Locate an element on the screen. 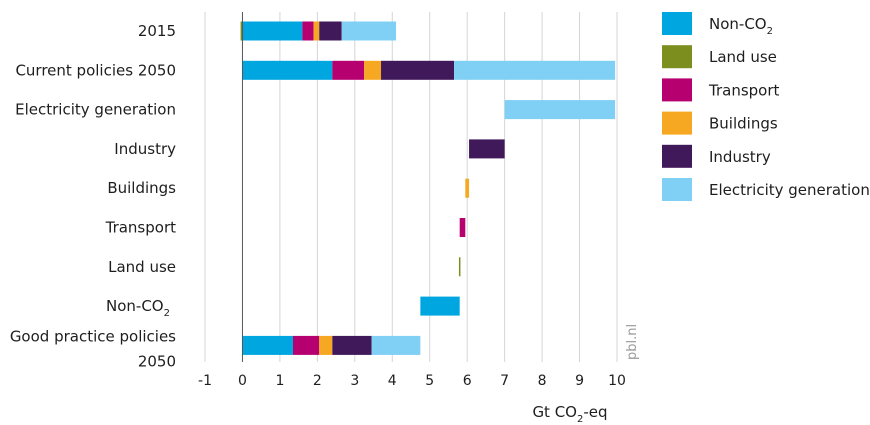 The width and height of the screenshot is (870, 425). legend-swatch-buildings is located at coordinates (677, 123).